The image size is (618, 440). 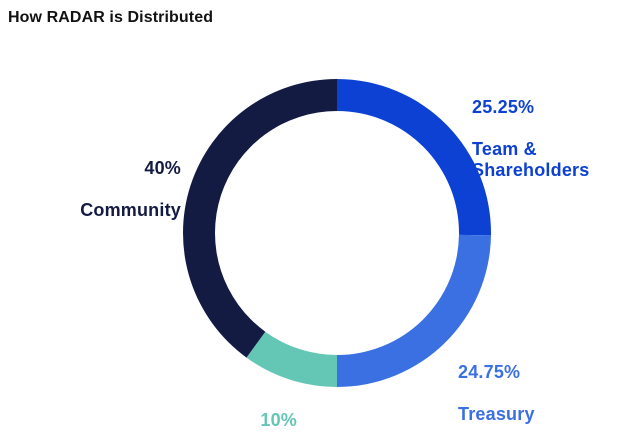 I want to click on label-team-shareholders-pct: 25.25%, so click(x=503, y=107).